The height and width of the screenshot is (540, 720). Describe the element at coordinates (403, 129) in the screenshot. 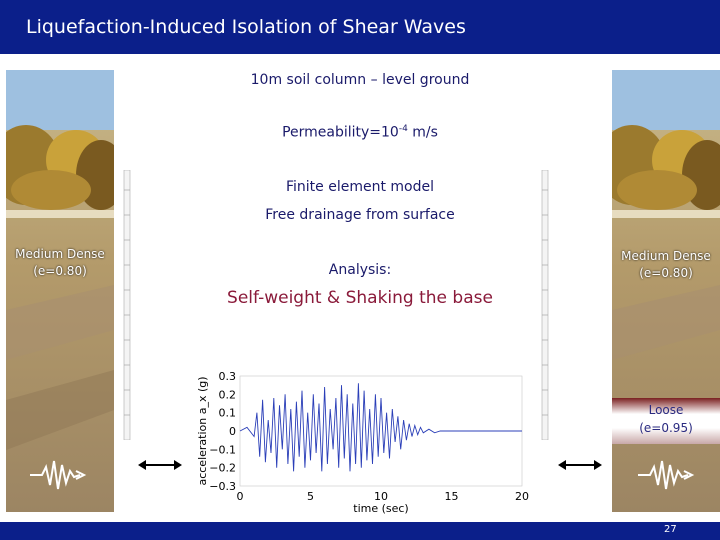

I see `permeability-exponent: -4` at that location.